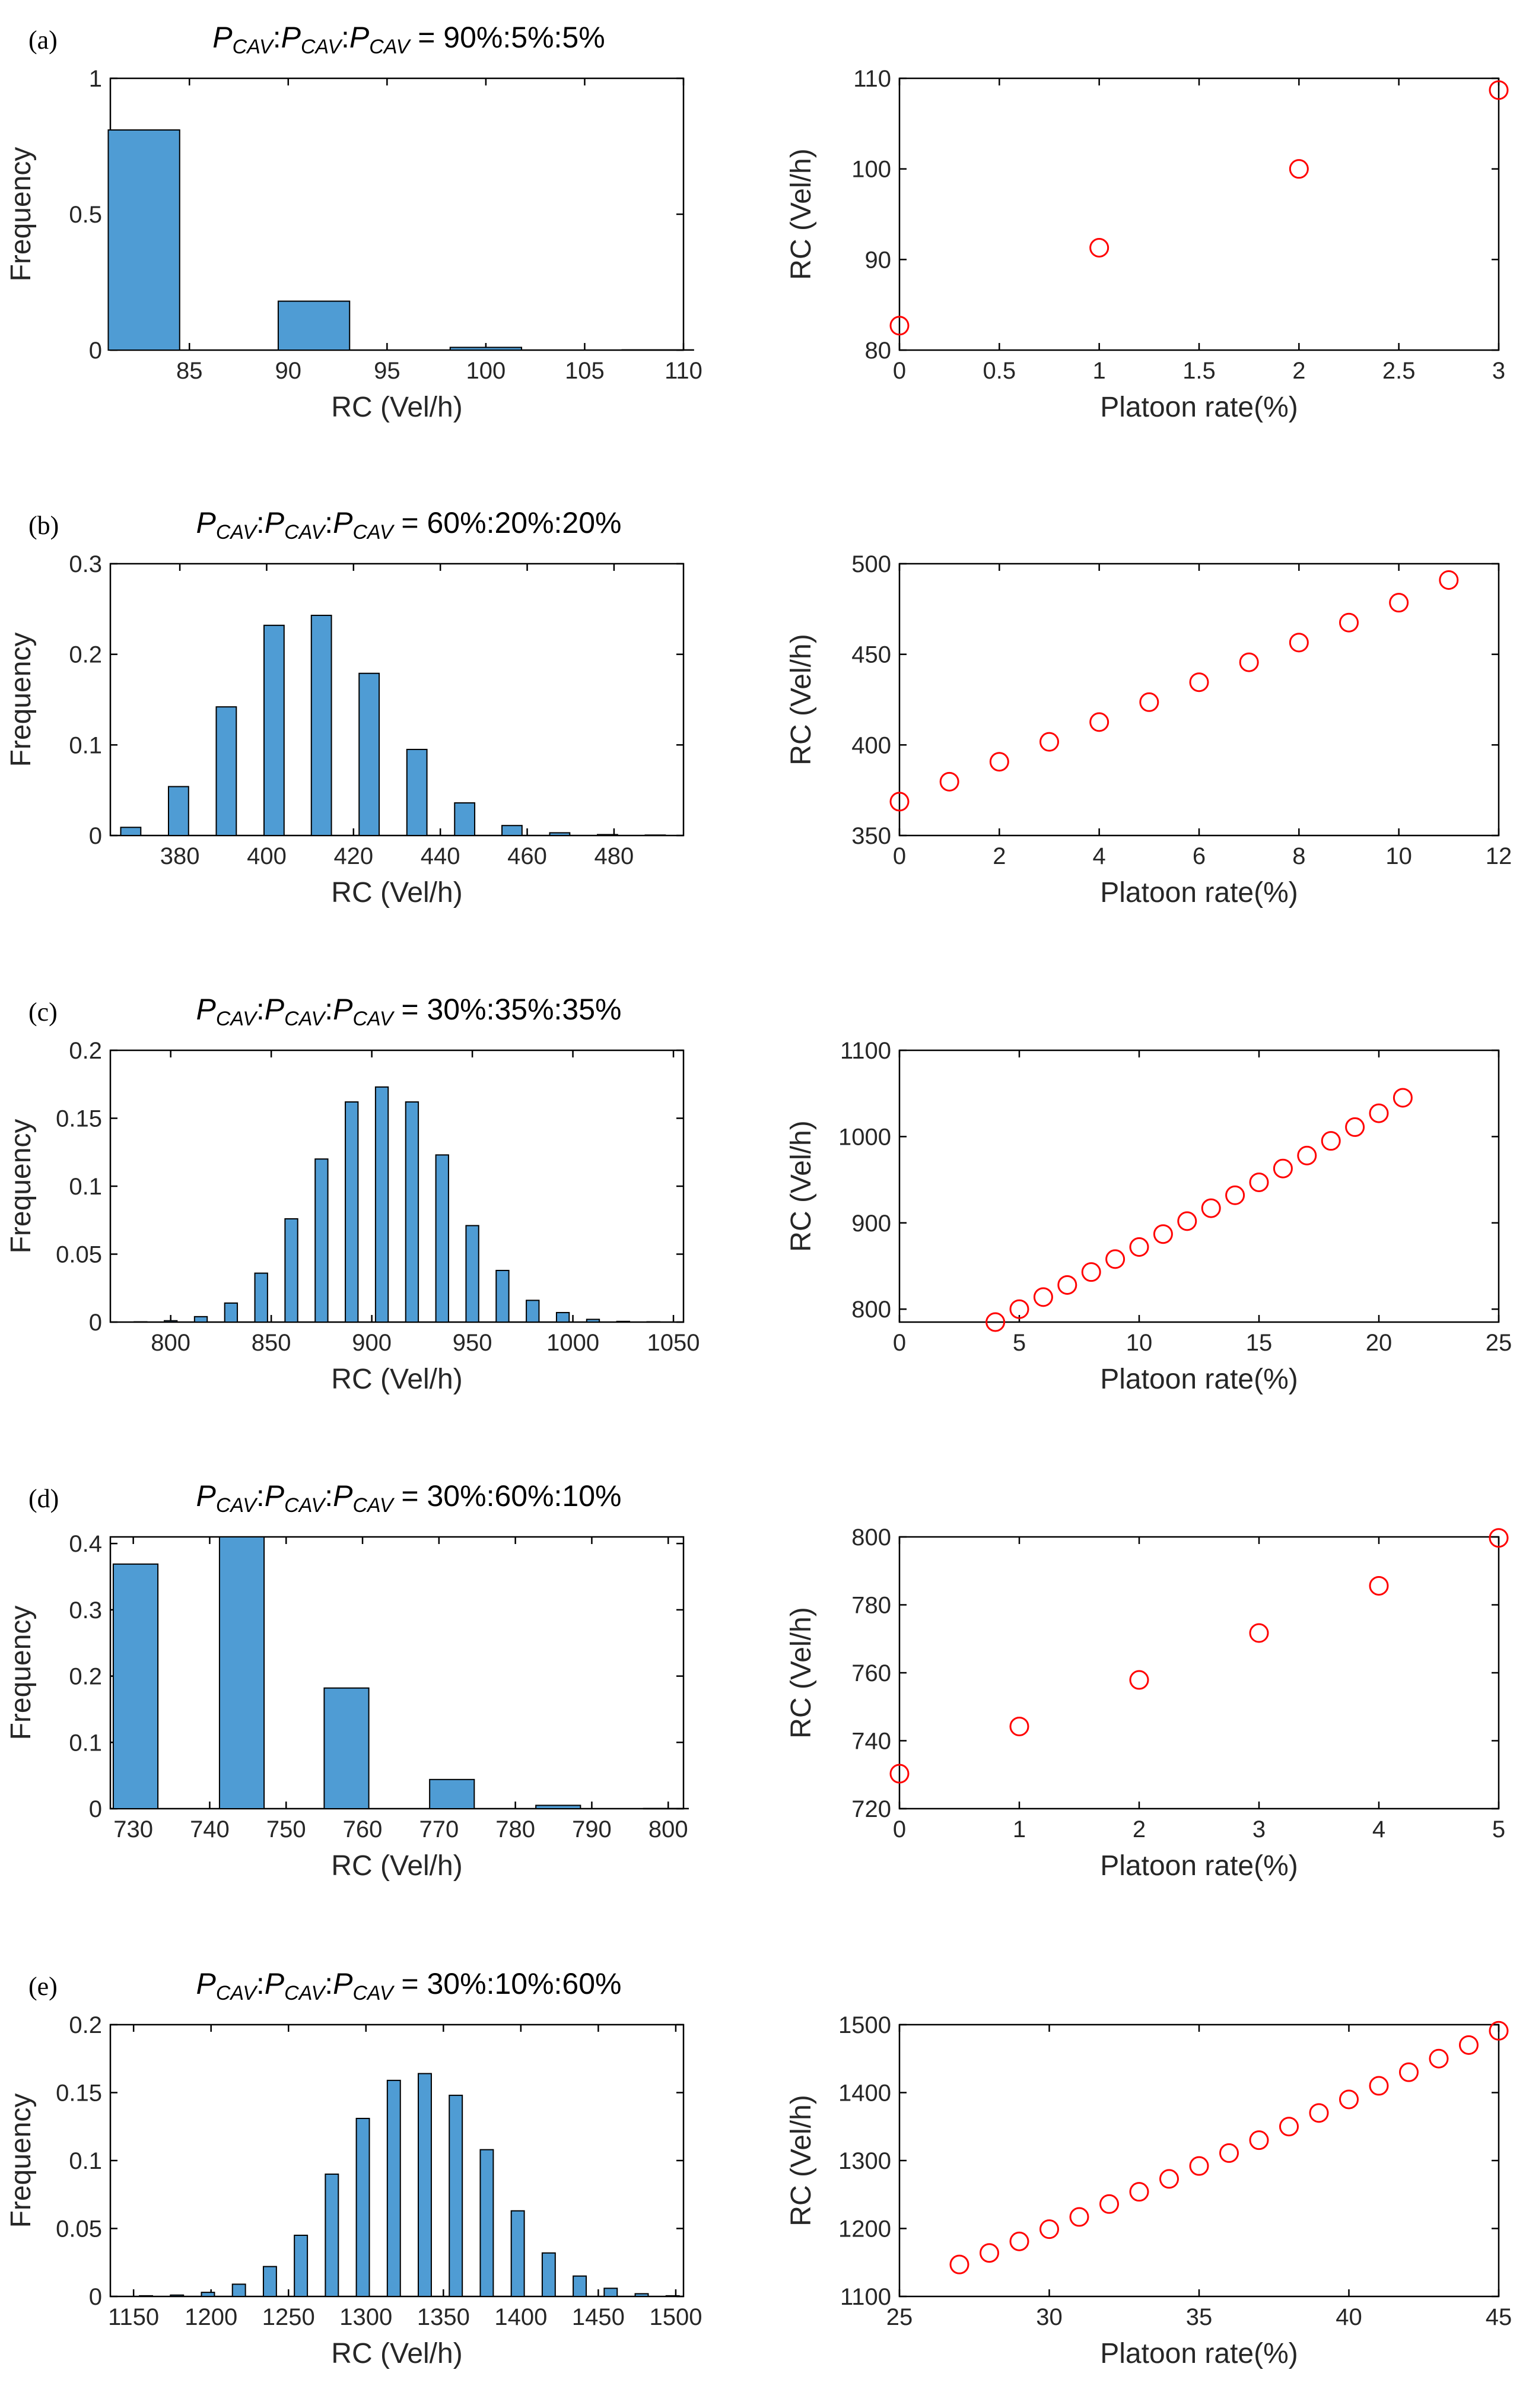 The image size is (1526, 2408). I want to click on scatter-3-ytick-label-1: 740, so click(871, 1742).